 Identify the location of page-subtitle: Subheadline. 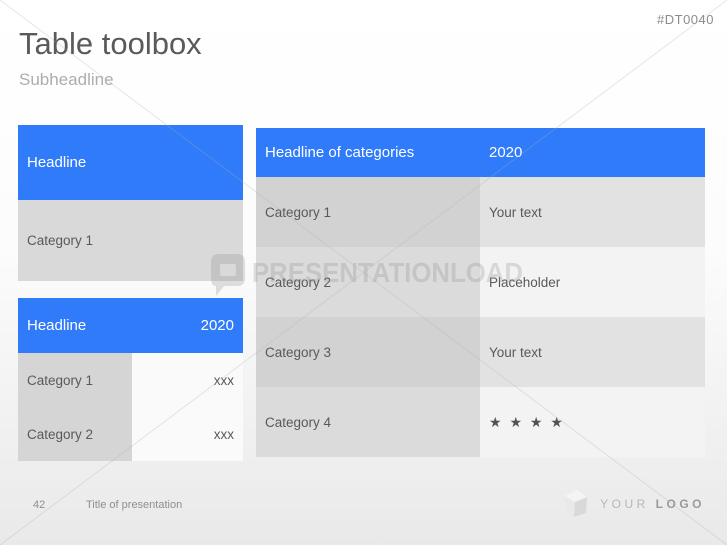
(66, 79).